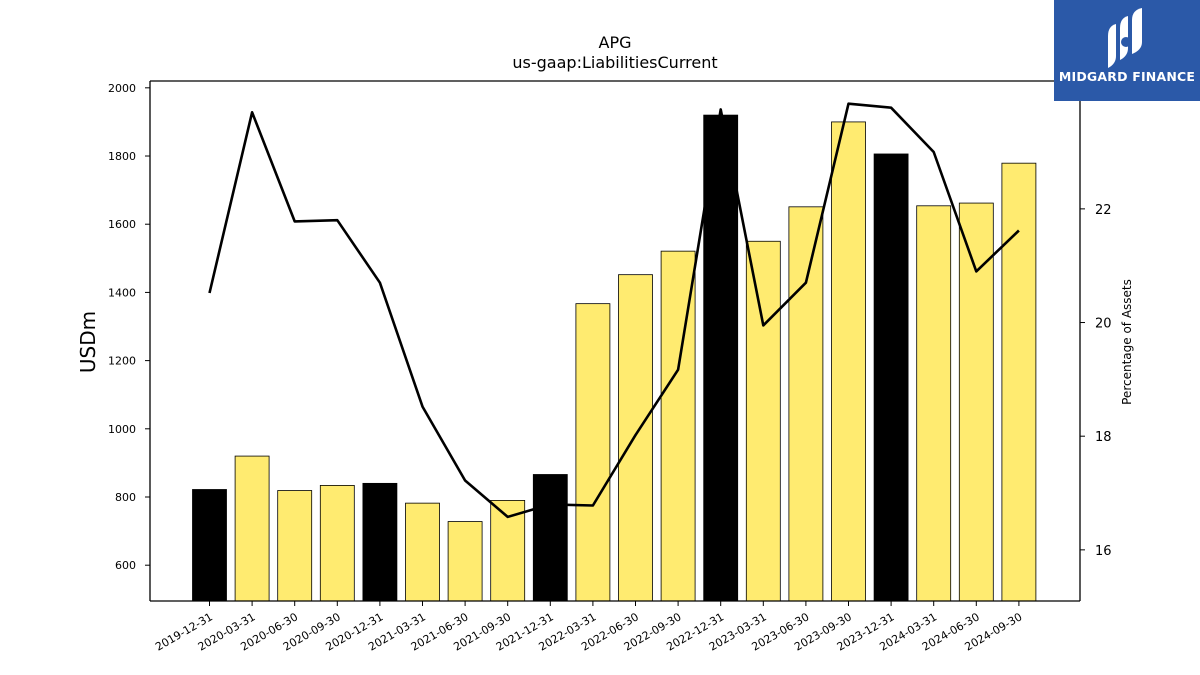  Describe the element at coordinates (1103, 437) in the screenshot. I see `y2-tick-label: 18` at that location.